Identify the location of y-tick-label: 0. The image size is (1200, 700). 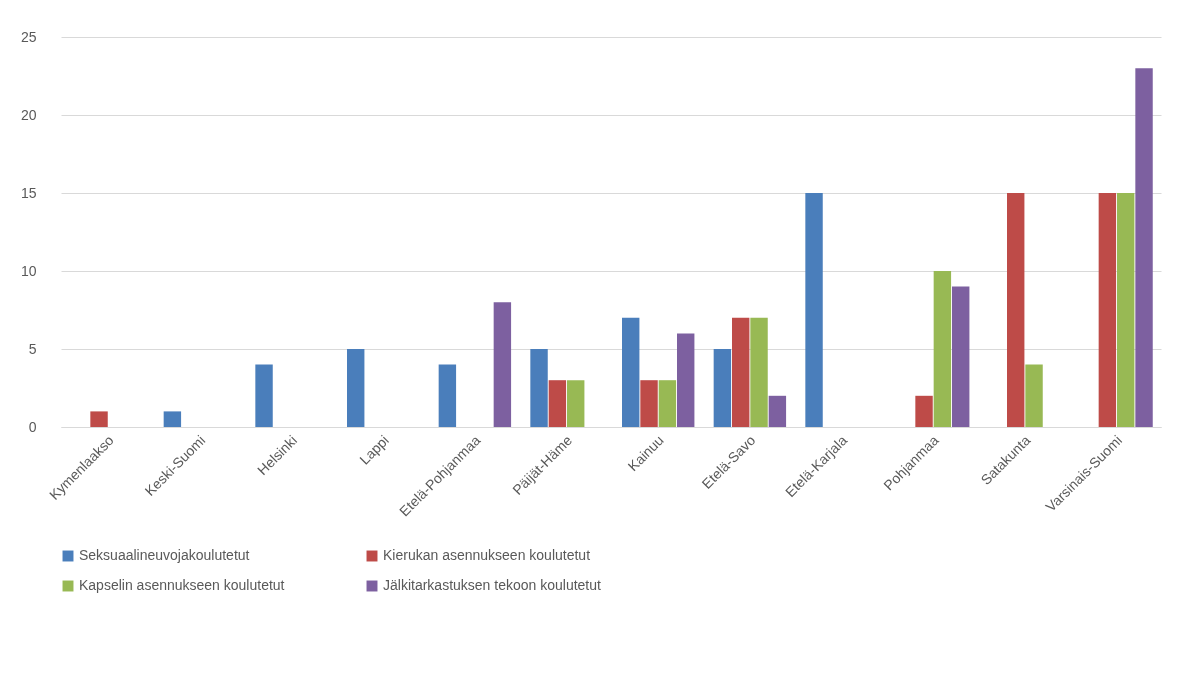
(32, 426).